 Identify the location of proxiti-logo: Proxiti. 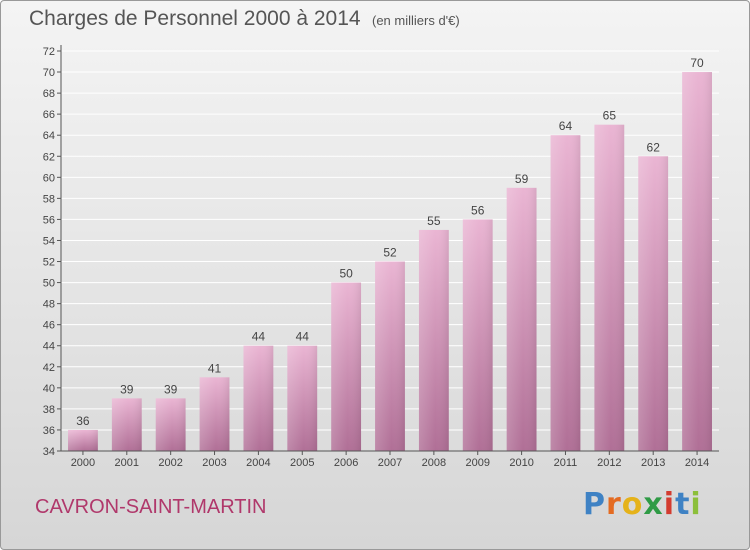
(642, 504).